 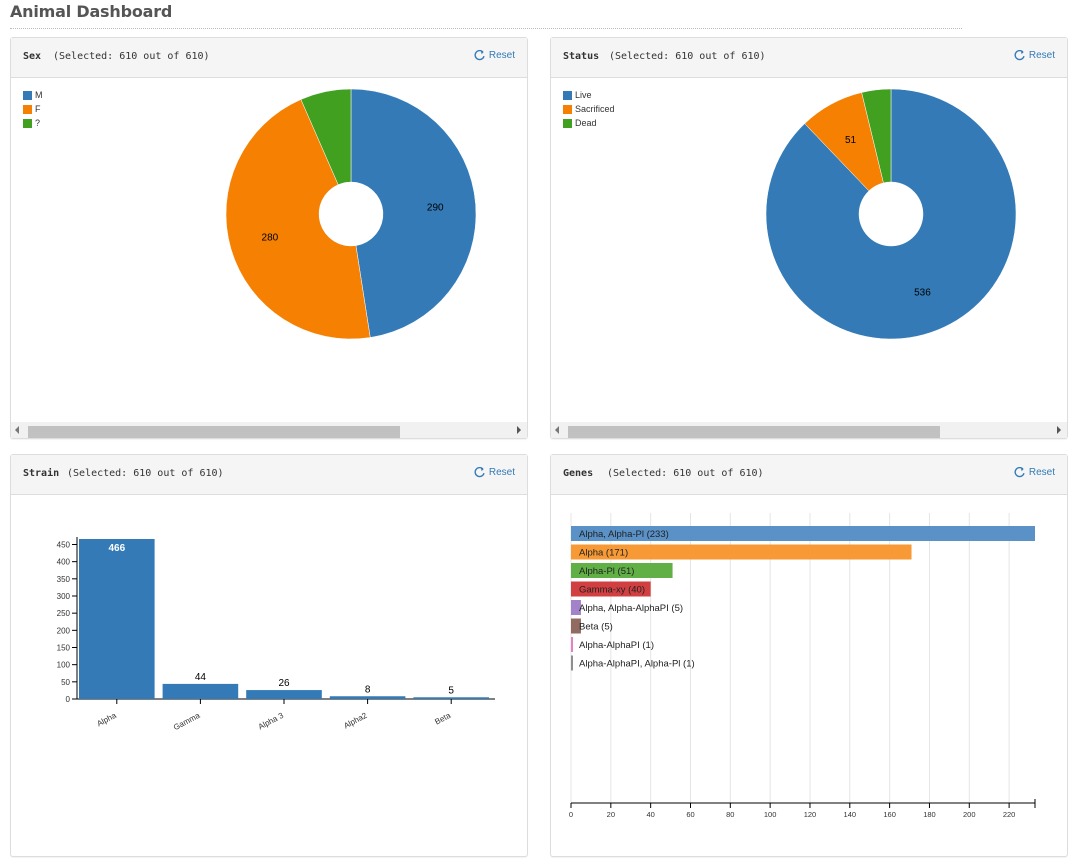 I want to click on pie-slice-live, so click(x=891, y=214).